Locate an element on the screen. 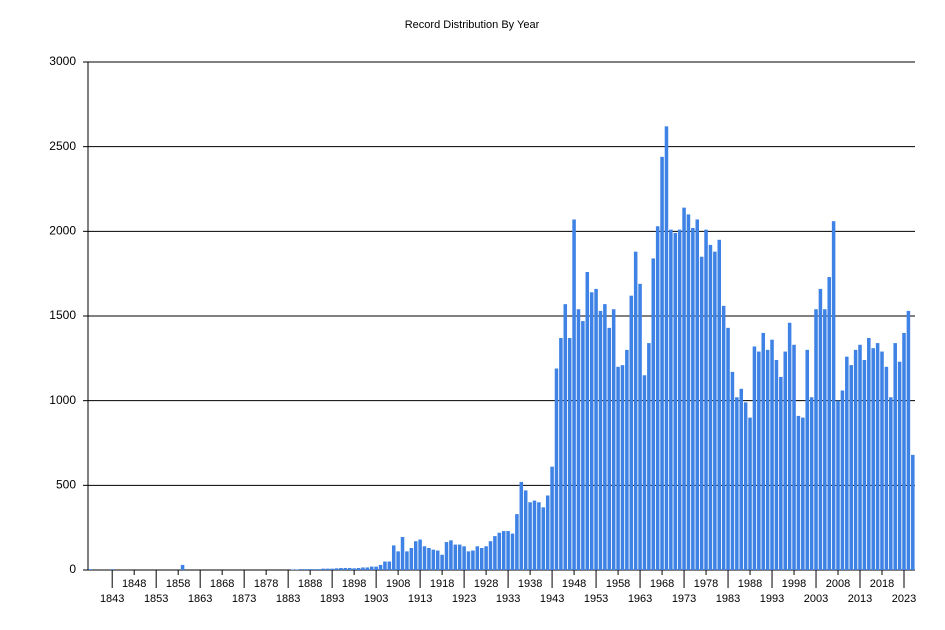 Image resolution: width=945 pixels, height=630 pixels. y-tick-label: 2000 is located at coordinates (62, 231).